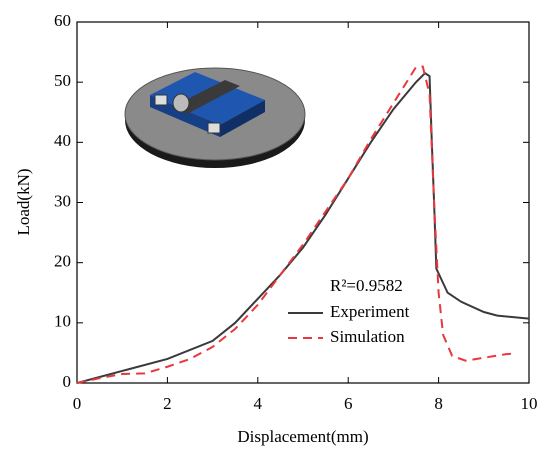 This screenshot has width=549, height=455. What do you see at coordinates (62, 140) in the screenshot?
I see `y-tick-label: 40` at bounding box center [62, 140].